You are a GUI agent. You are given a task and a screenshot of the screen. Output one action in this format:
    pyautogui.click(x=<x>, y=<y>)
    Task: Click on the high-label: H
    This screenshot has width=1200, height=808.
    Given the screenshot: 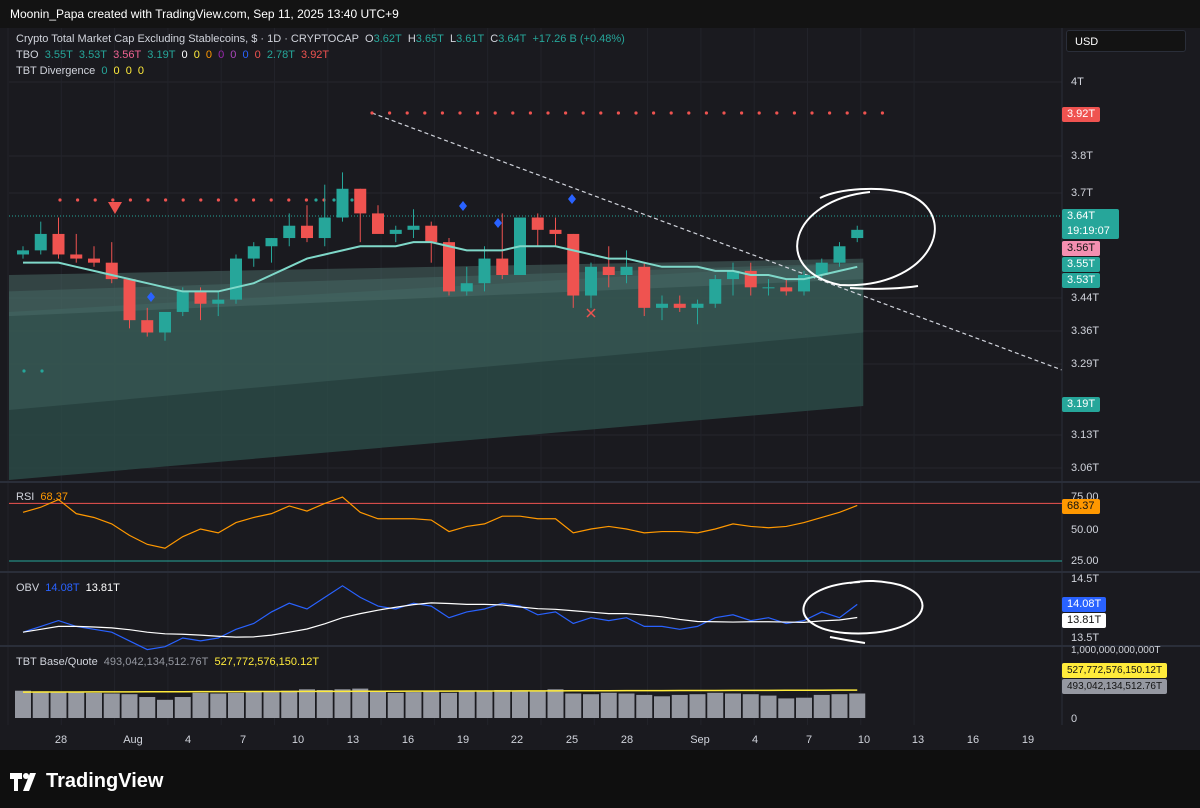 What is the action you would take?
    pyautogui.click(x=411, y=39)
    